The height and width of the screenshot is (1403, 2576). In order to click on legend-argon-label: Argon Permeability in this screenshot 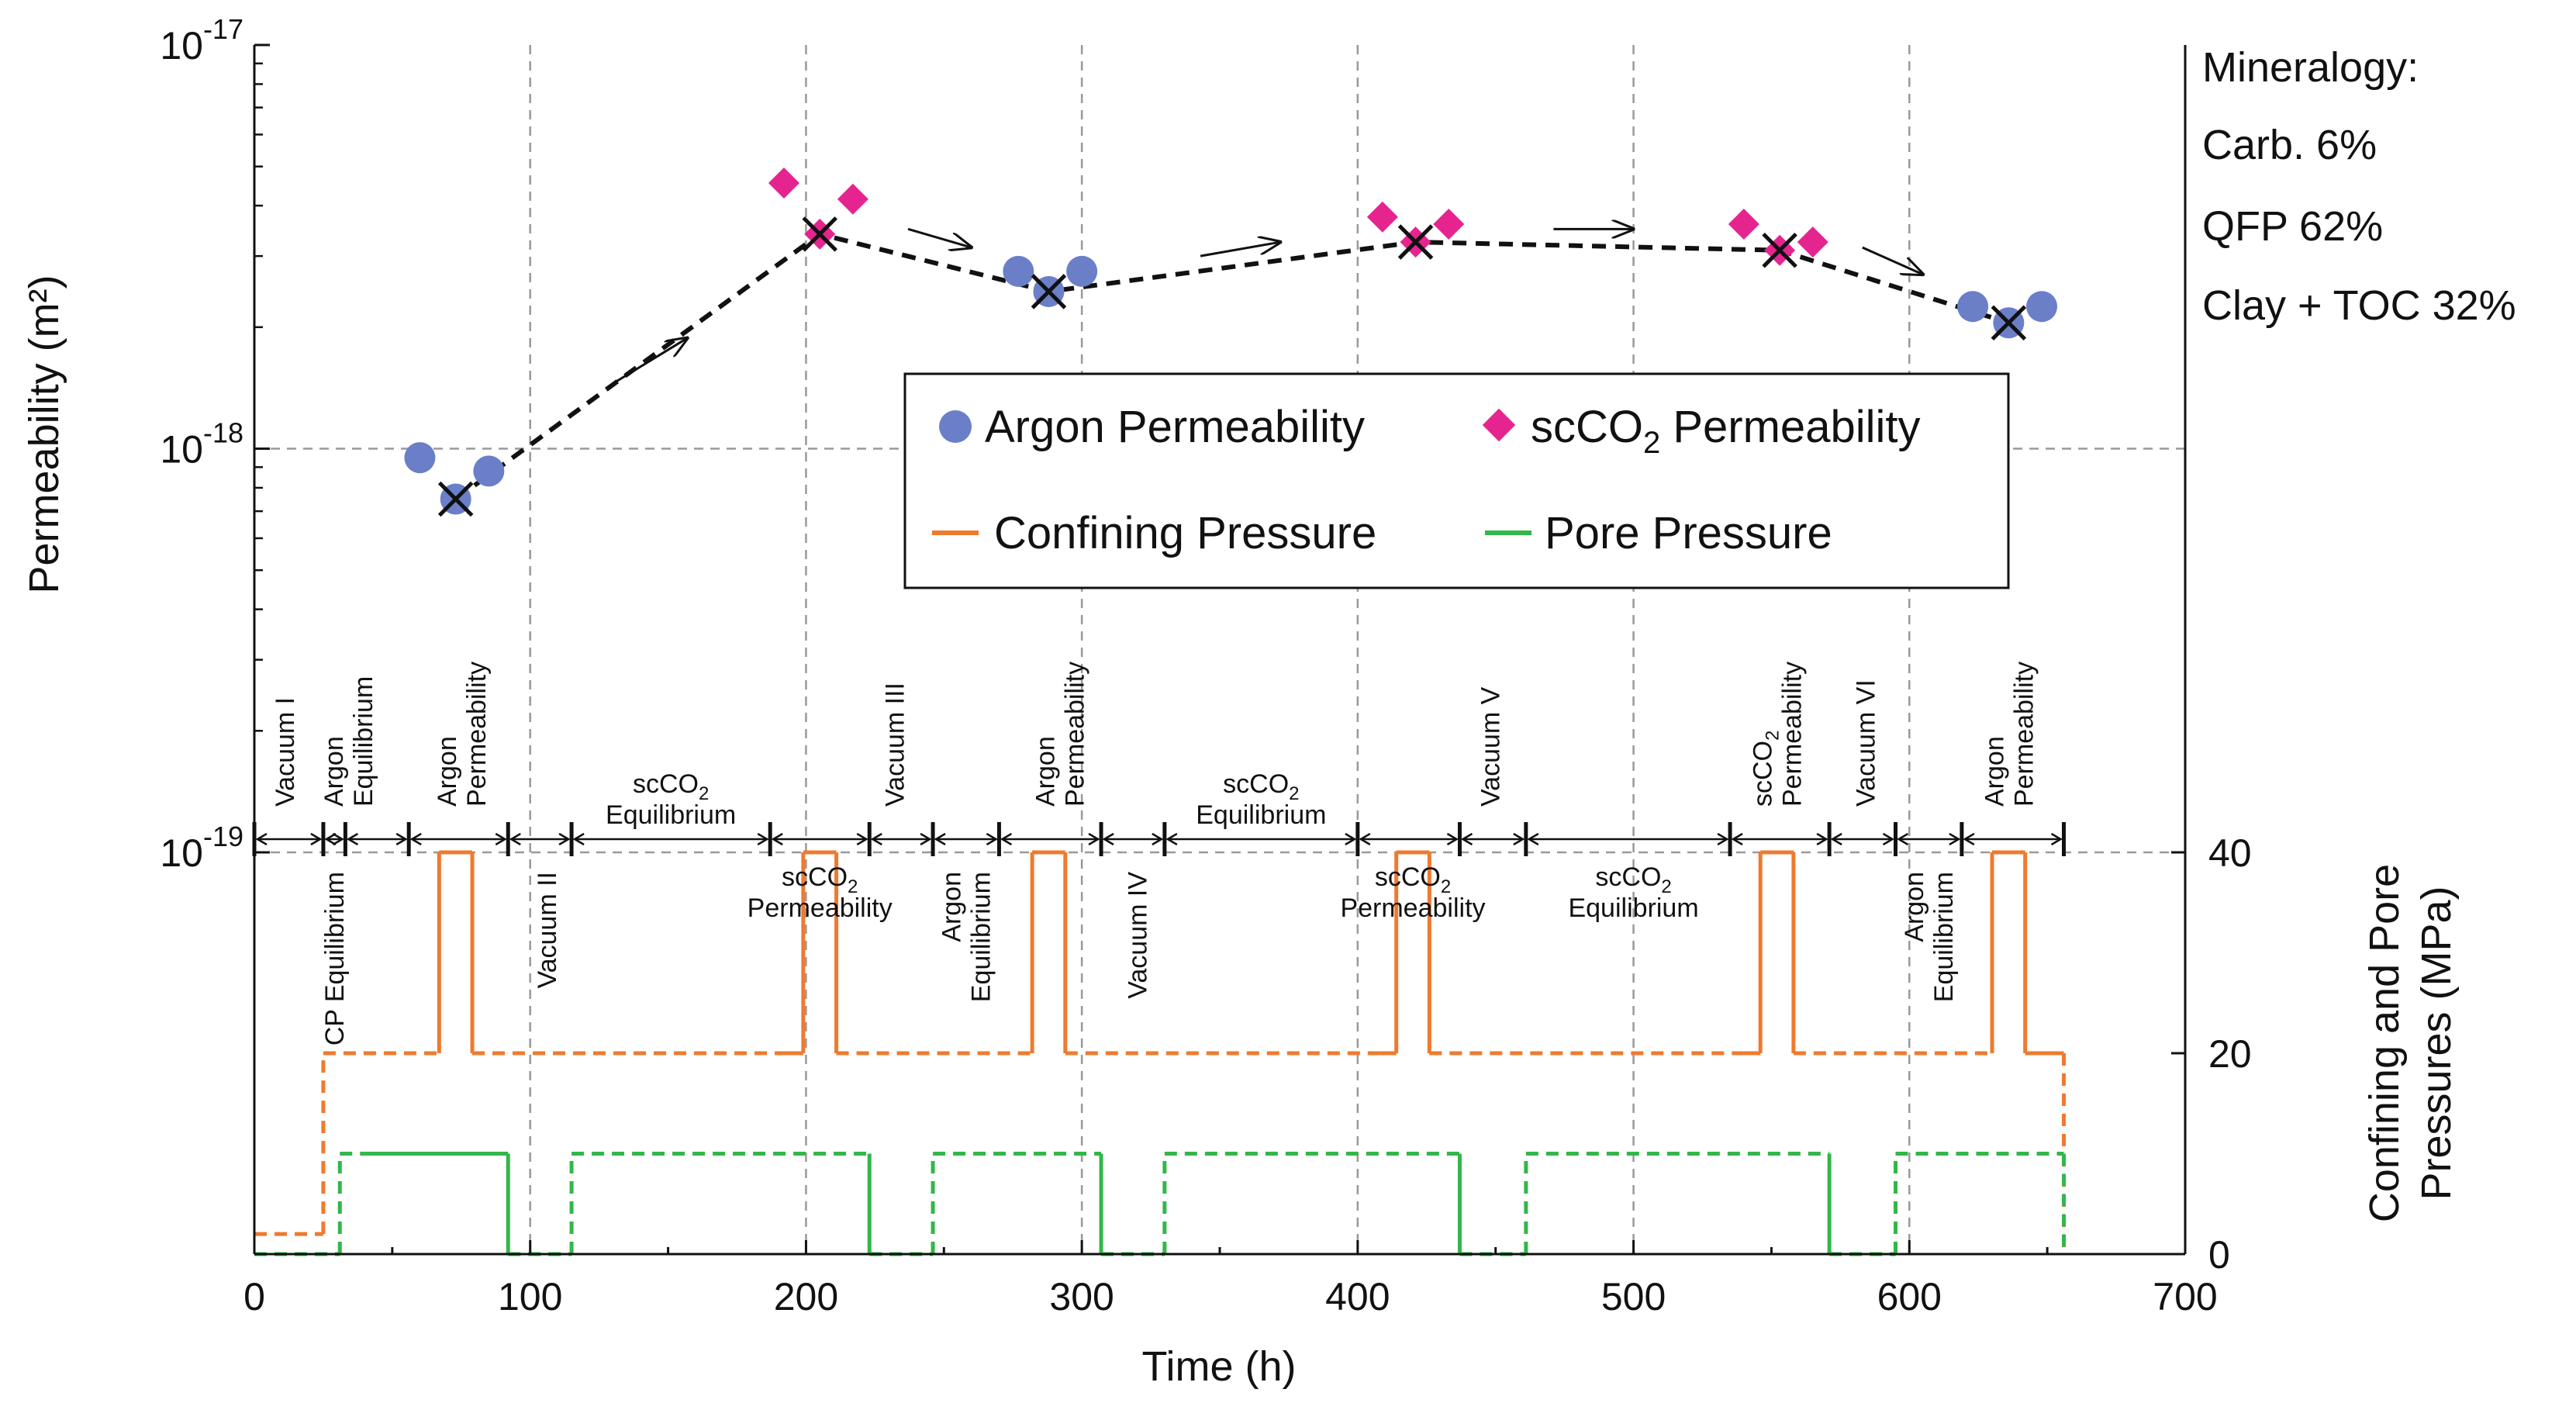, I will do `click(1175, 427)`.